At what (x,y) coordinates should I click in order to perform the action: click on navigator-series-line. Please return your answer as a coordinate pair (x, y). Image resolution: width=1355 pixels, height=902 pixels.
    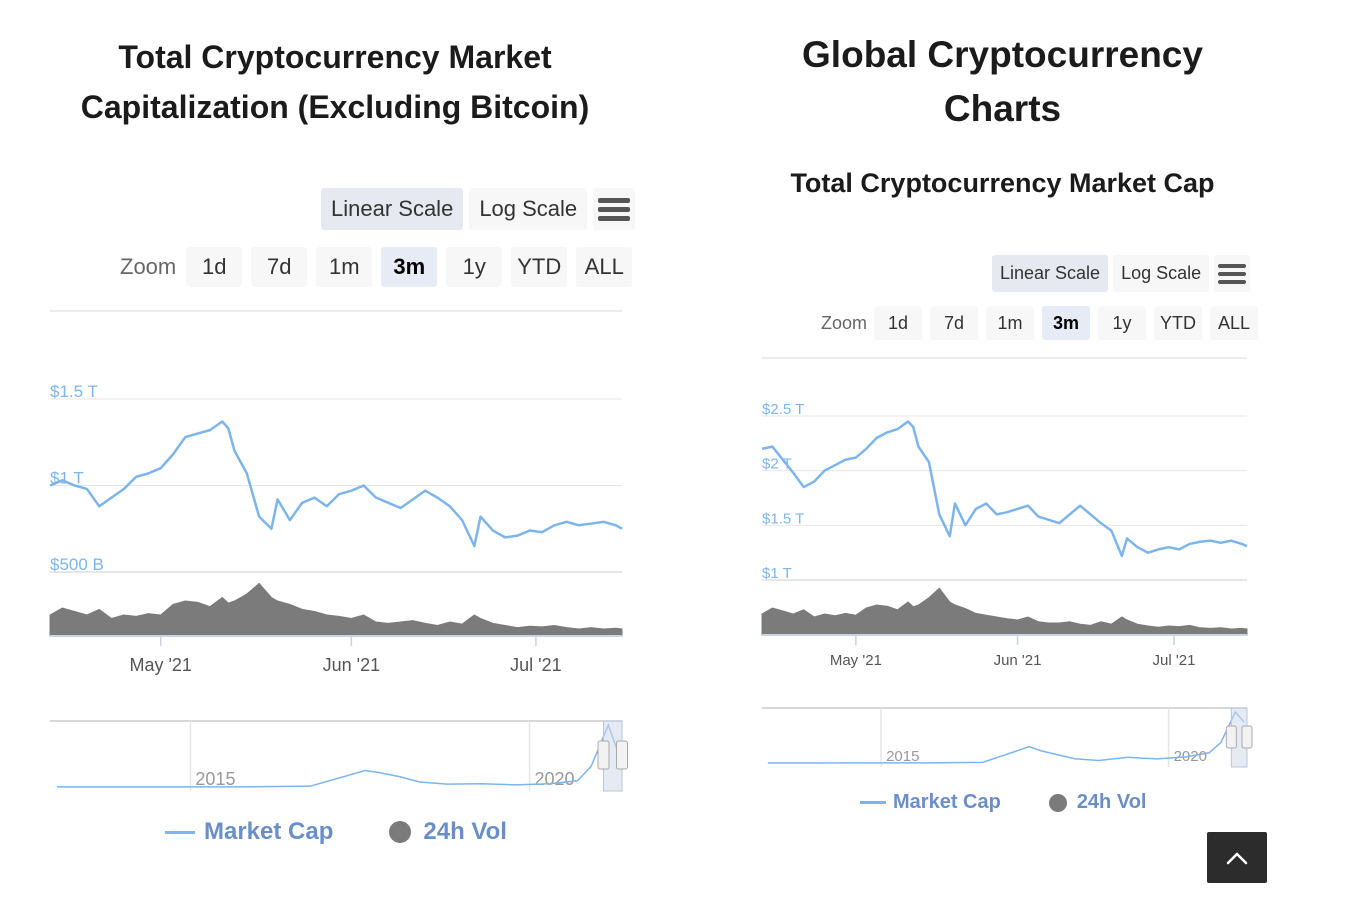
    Looking at the image, I should click on (338, 755).